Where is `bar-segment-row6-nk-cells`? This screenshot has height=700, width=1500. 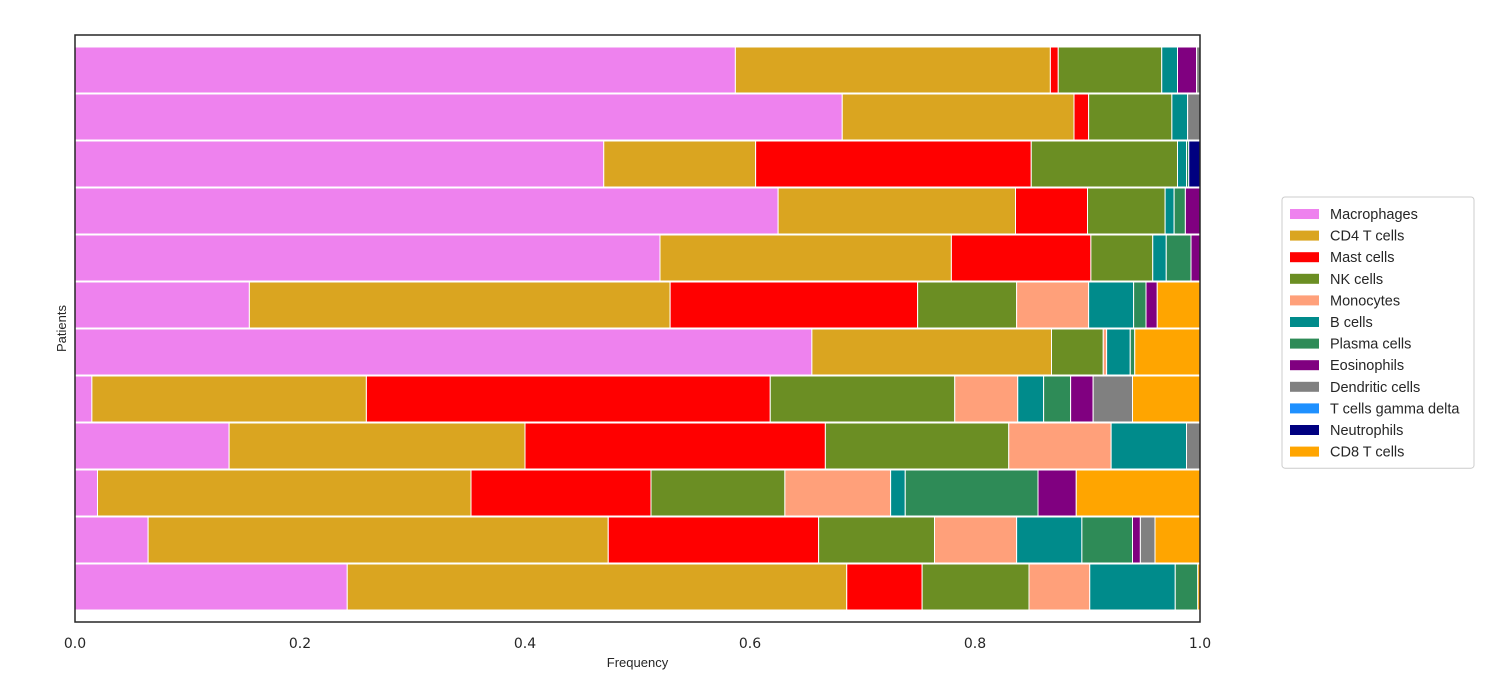 bar-segment-row6-nk-cells is located at coordinates (967, 305).